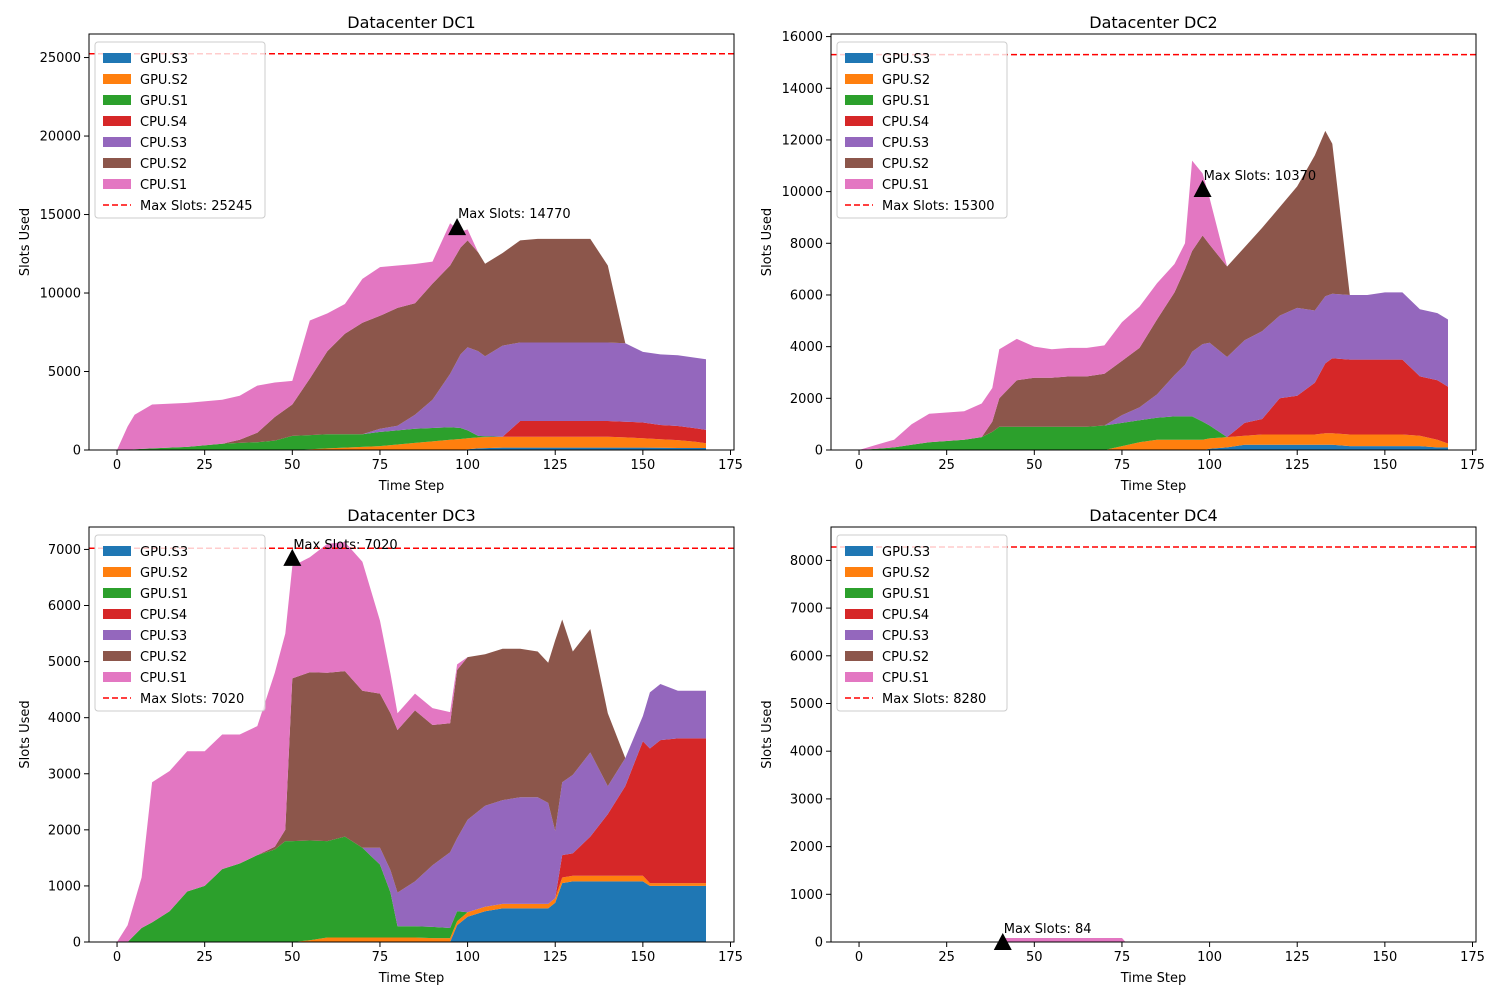  I want to click on chart-title: Datacenter DC1, so click(411, 22).